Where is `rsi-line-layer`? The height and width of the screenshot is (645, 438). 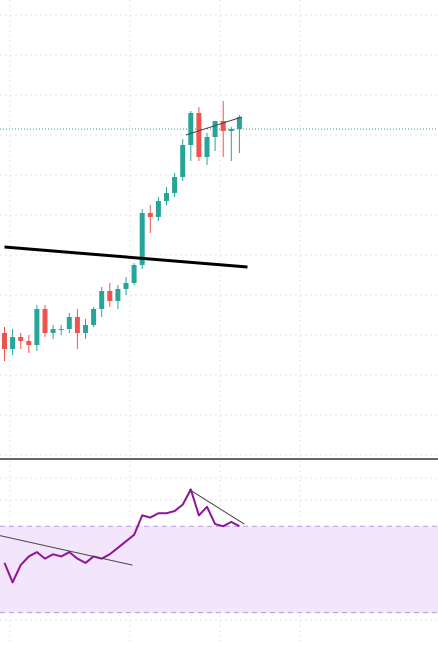
rsi-line-layer is located at coordinates (122, 536).